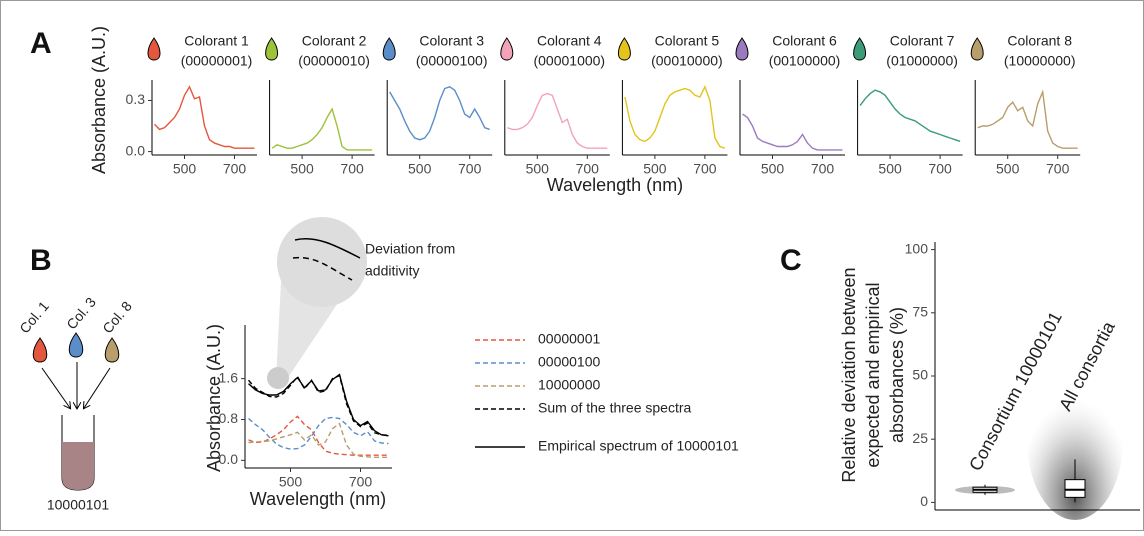  I want to click on colorant-code: (00000010), so click(334, 61).